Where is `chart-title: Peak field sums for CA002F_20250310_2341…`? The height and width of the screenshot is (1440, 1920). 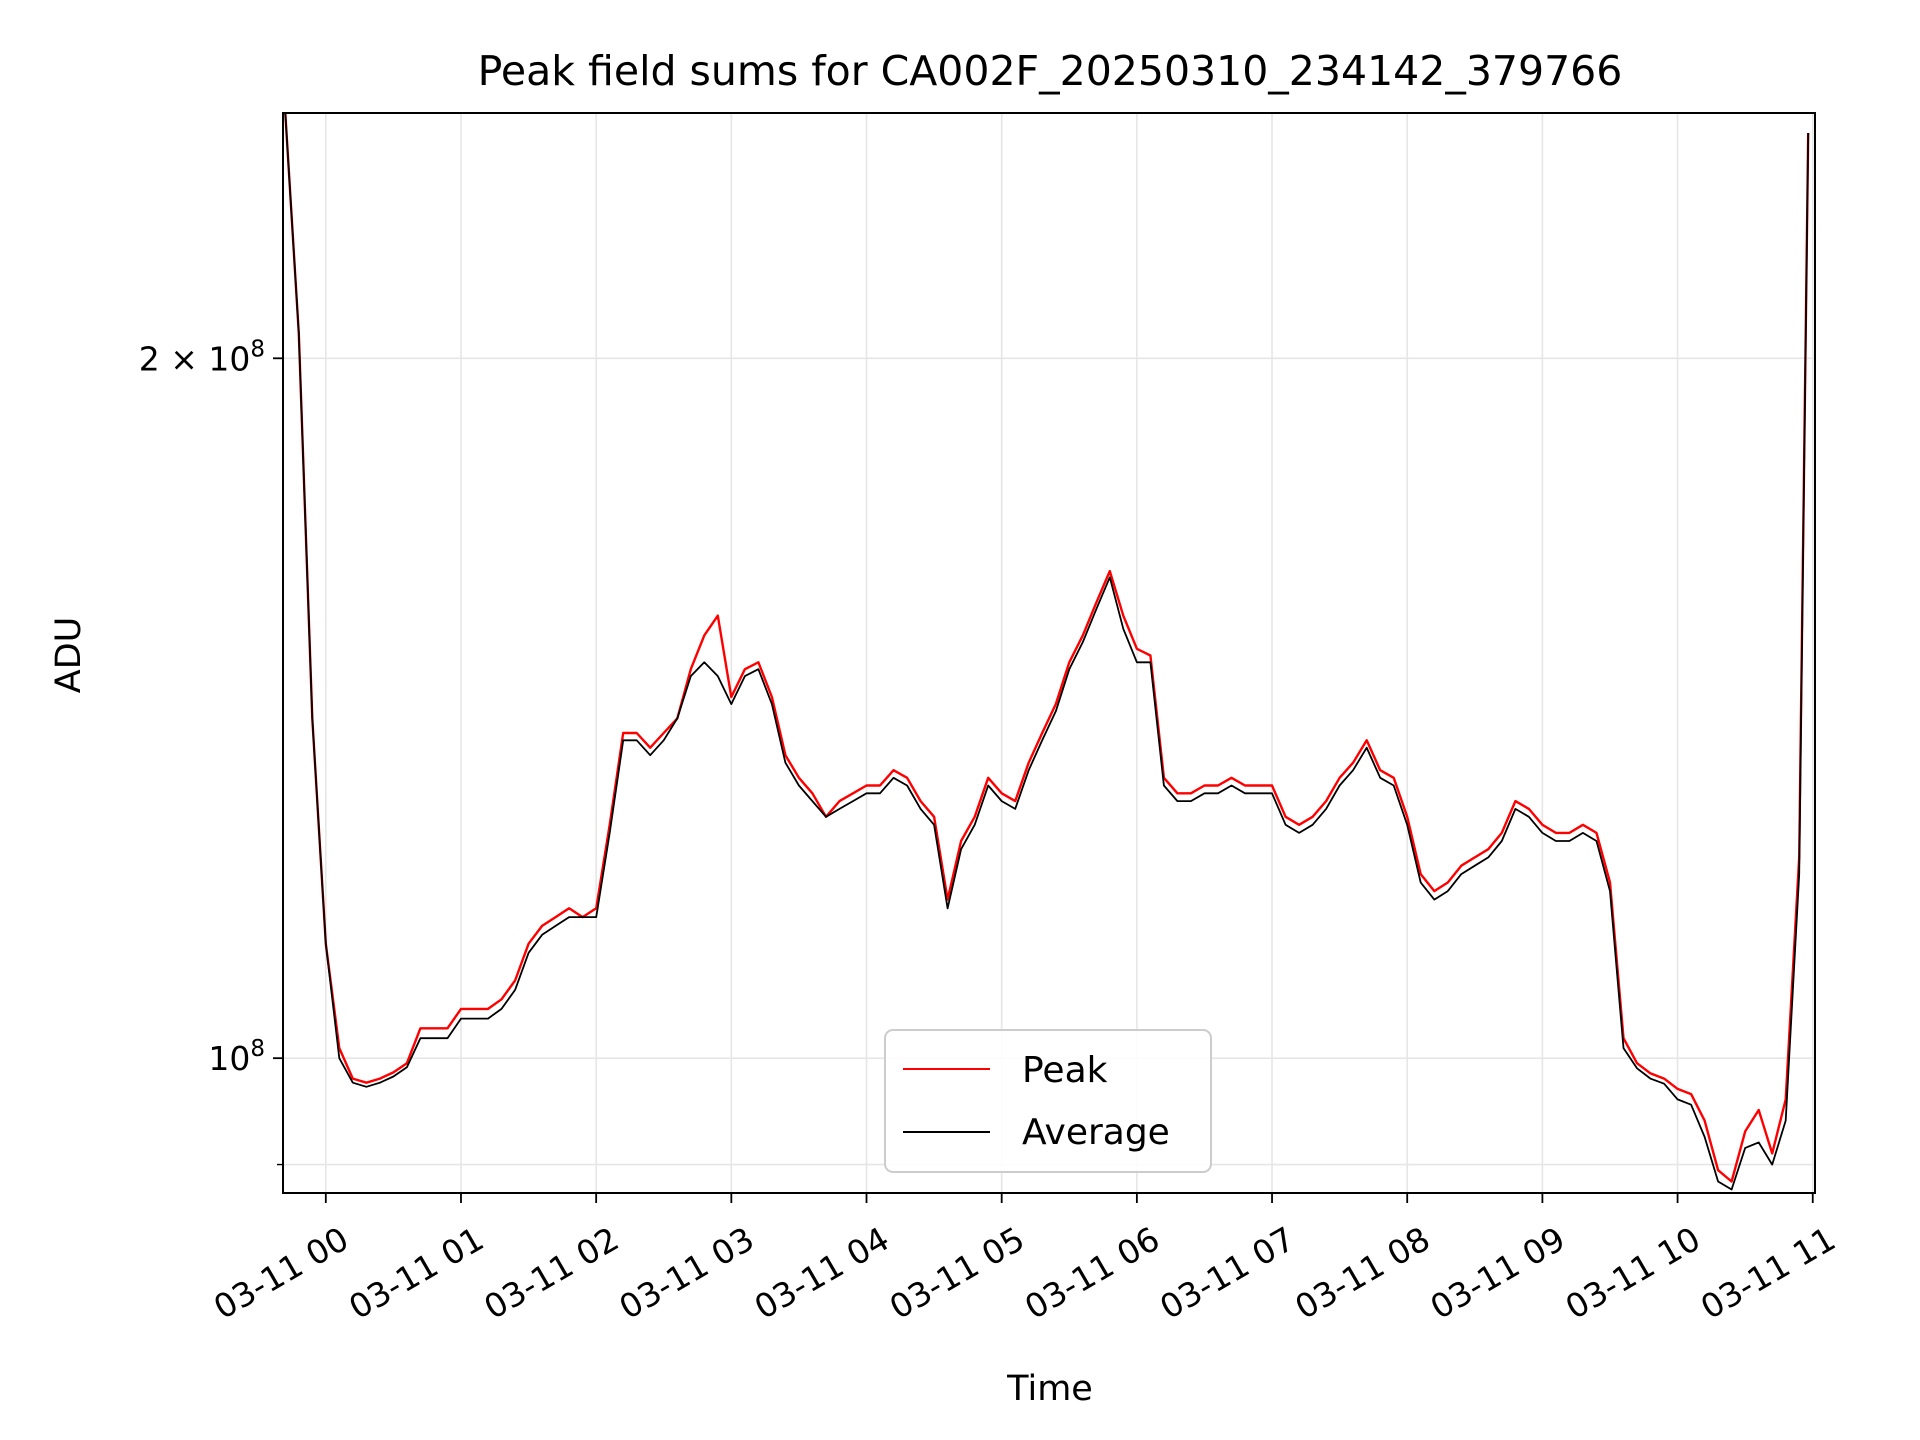 chart-title: Peak field sums for CA002F_20250310_2341… is located at coordinates (1050, 71).